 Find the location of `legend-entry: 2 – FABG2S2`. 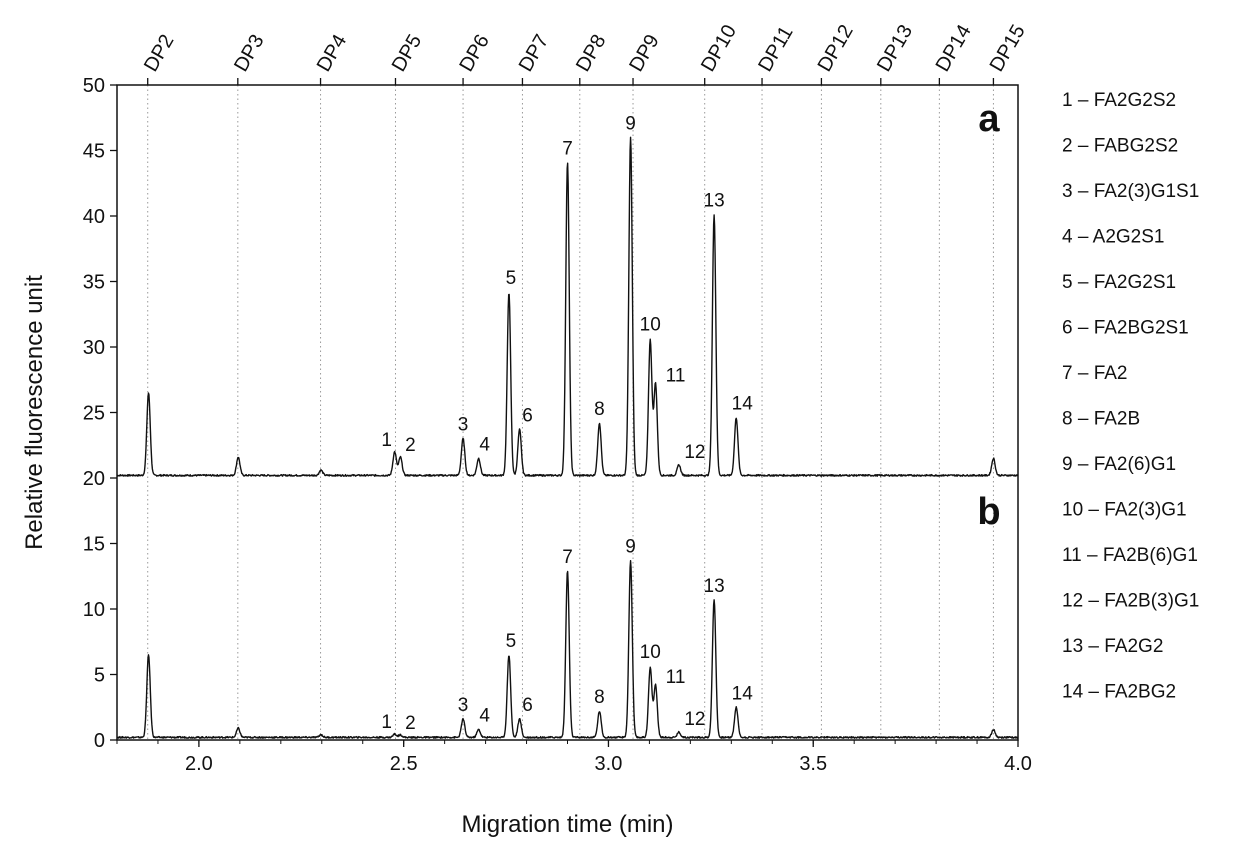

legend-entry: 2 – FABG2S2 is located at coordinates (1120, 146).